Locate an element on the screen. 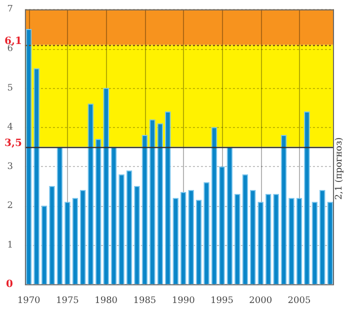 This screenshot has width=346, height=311. y-tick-label: 2 is located at coordinates (10, 206).